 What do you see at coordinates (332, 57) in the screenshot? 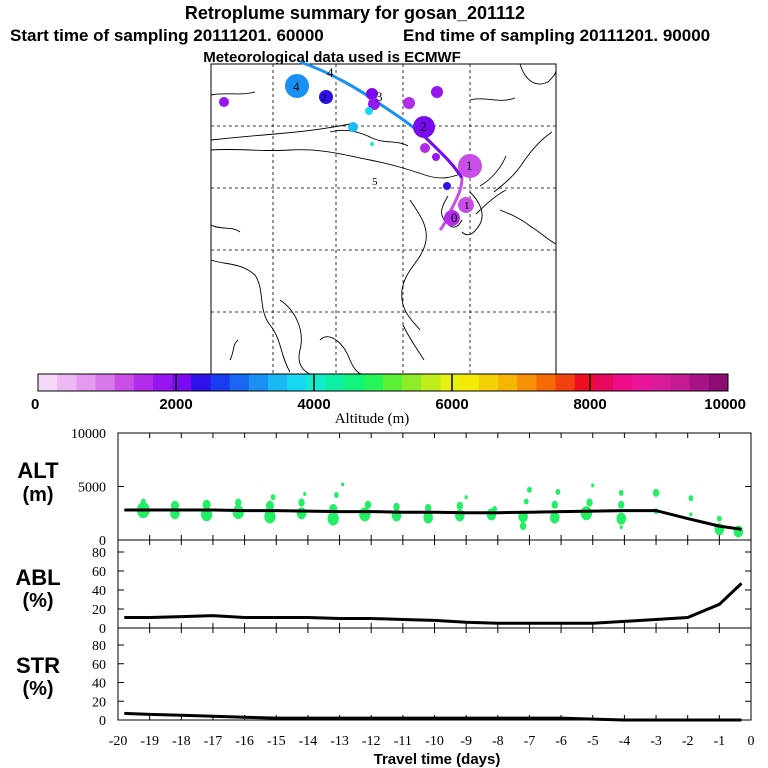
I see `met-data-label: Meteorological data used is ECMWF` at bounding box center [332, 57].